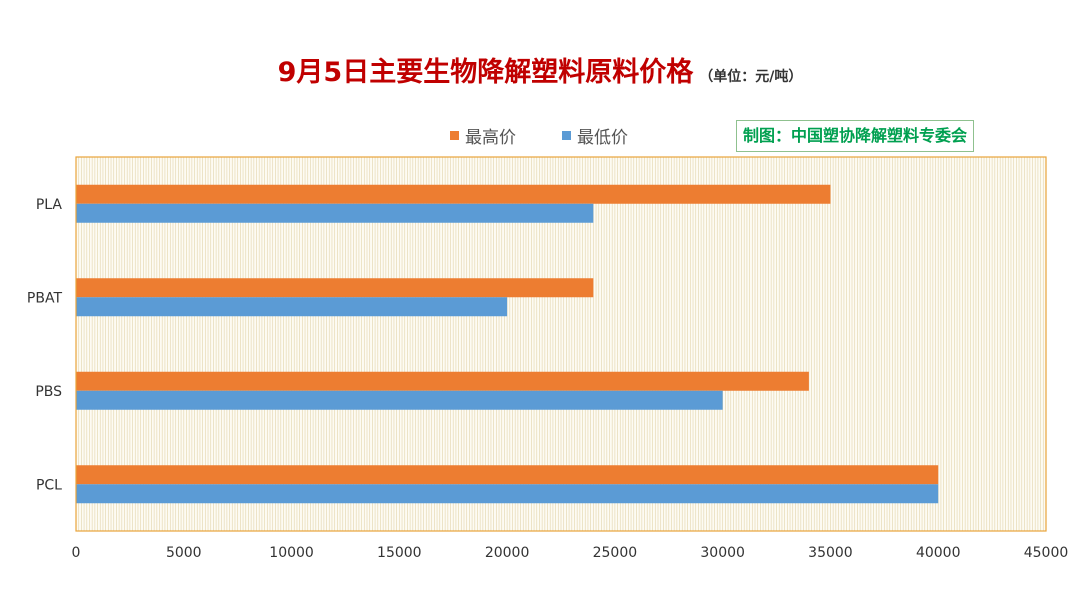 Image resolution: width=1080 pixels, height=608 pixels. What do you see at coordinates (291, 553) in the screenshot?
I see `x-tick-label-10000: 10000` at bounding box center [291, 553].